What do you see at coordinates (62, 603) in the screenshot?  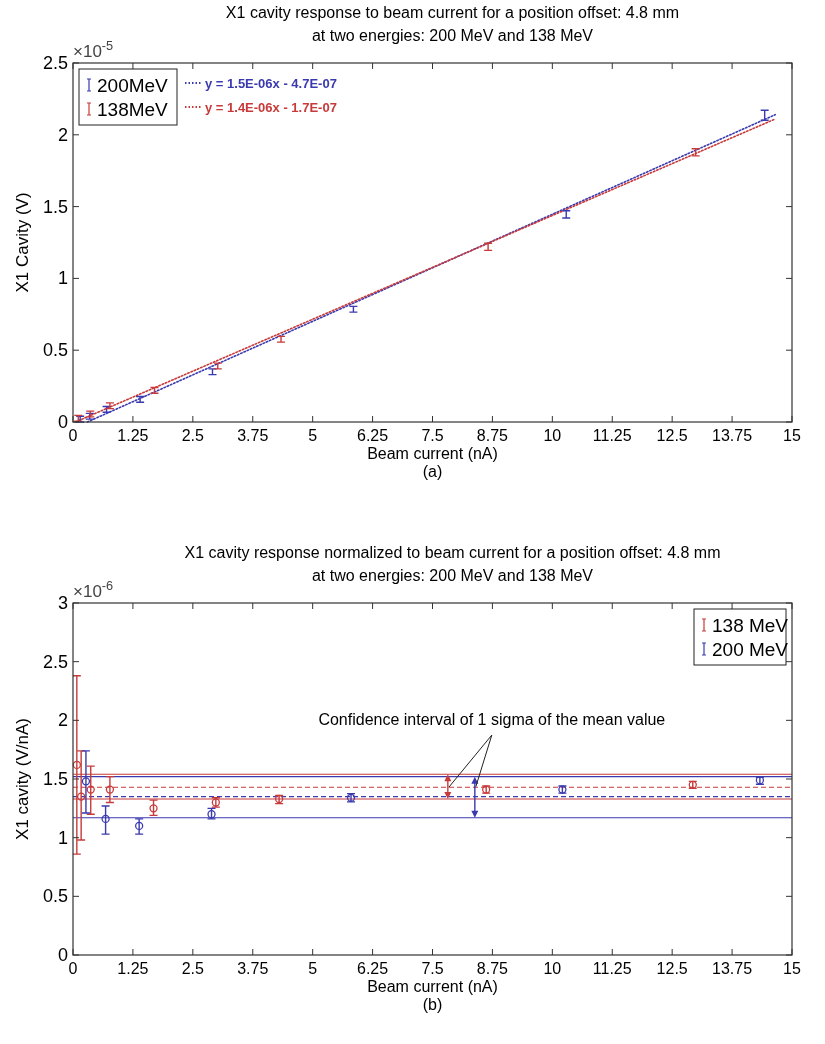 I see `y-tick-label: 3` at bounding box center [62, 603].